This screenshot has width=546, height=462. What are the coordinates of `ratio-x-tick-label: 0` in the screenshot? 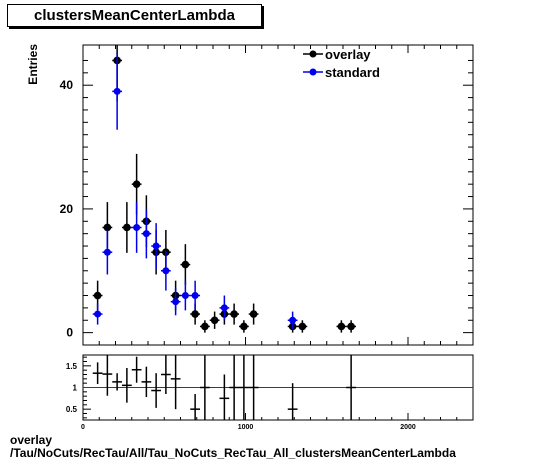 It's located at (83, 427).